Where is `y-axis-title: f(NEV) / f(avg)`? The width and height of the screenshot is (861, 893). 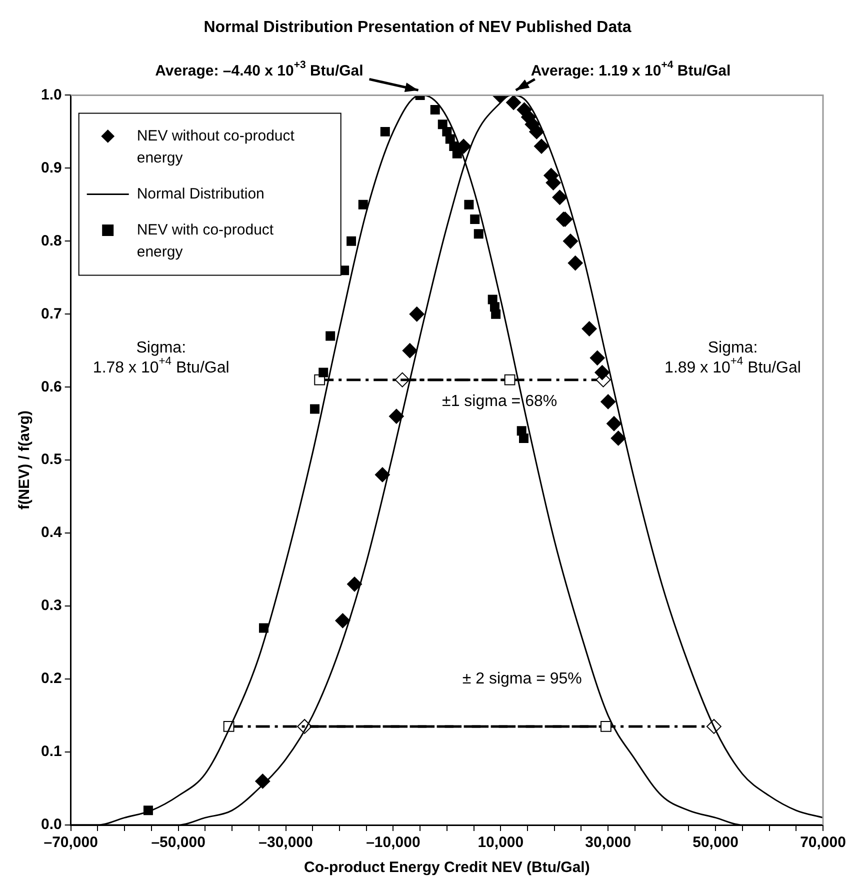
y-axis-title: f(NEV) / f(avg) is located at coordinates (25, 460).